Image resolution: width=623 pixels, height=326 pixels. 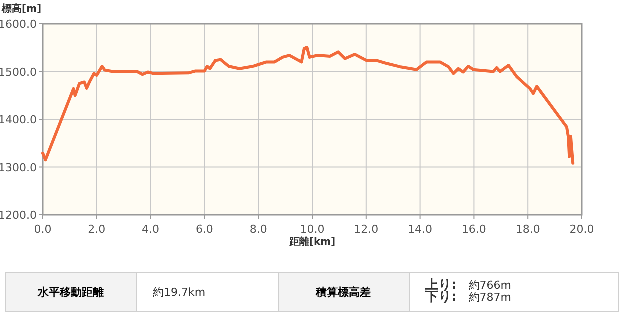 I want to click on text: 約766m, so click(x=490, y=285).